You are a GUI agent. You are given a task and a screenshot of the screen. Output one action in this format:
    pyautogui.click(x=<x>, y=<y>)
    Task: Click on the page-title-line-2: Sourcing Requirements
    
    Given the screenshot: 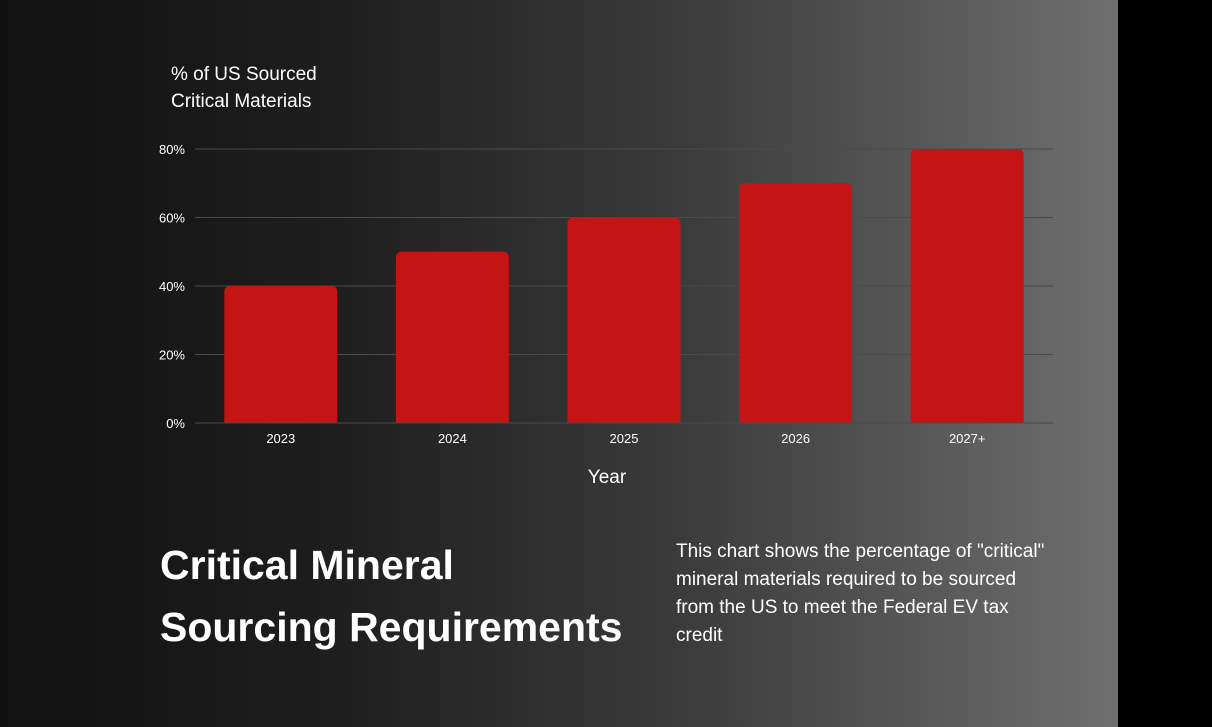 What is the action you would take?
    pyautogui.click(x=391, y=627)
    